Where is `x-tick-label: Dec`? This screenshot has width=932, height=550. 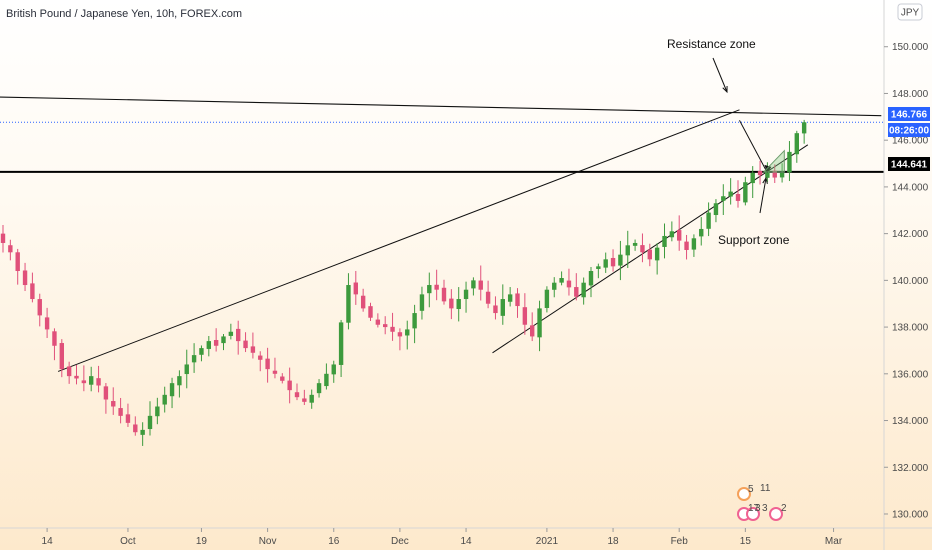 x-tick-label: Dec is located at coordinates (400, 541).